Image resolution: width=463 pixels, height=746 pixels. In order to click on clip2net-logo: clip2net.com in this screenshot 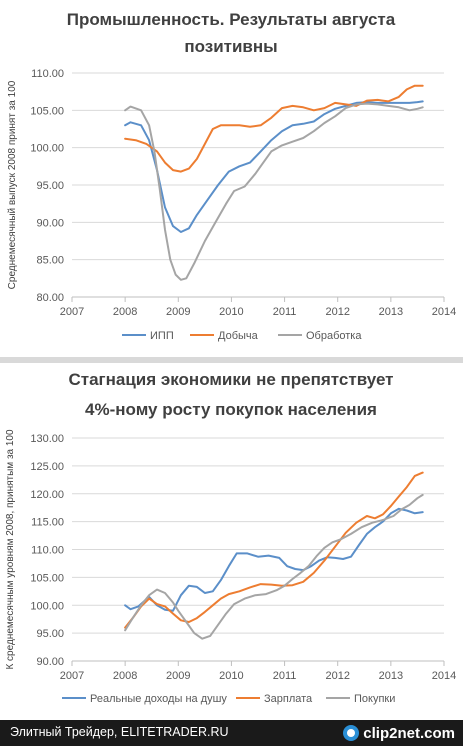, I will do `click(399, 733)`.